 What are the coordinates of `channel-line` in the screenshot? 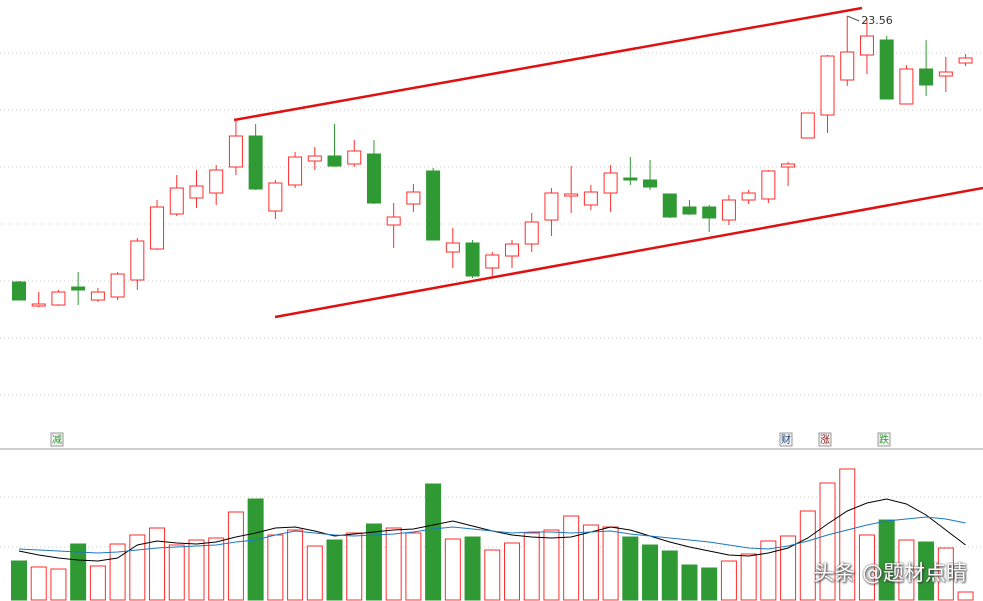 It's located at (548, 64).